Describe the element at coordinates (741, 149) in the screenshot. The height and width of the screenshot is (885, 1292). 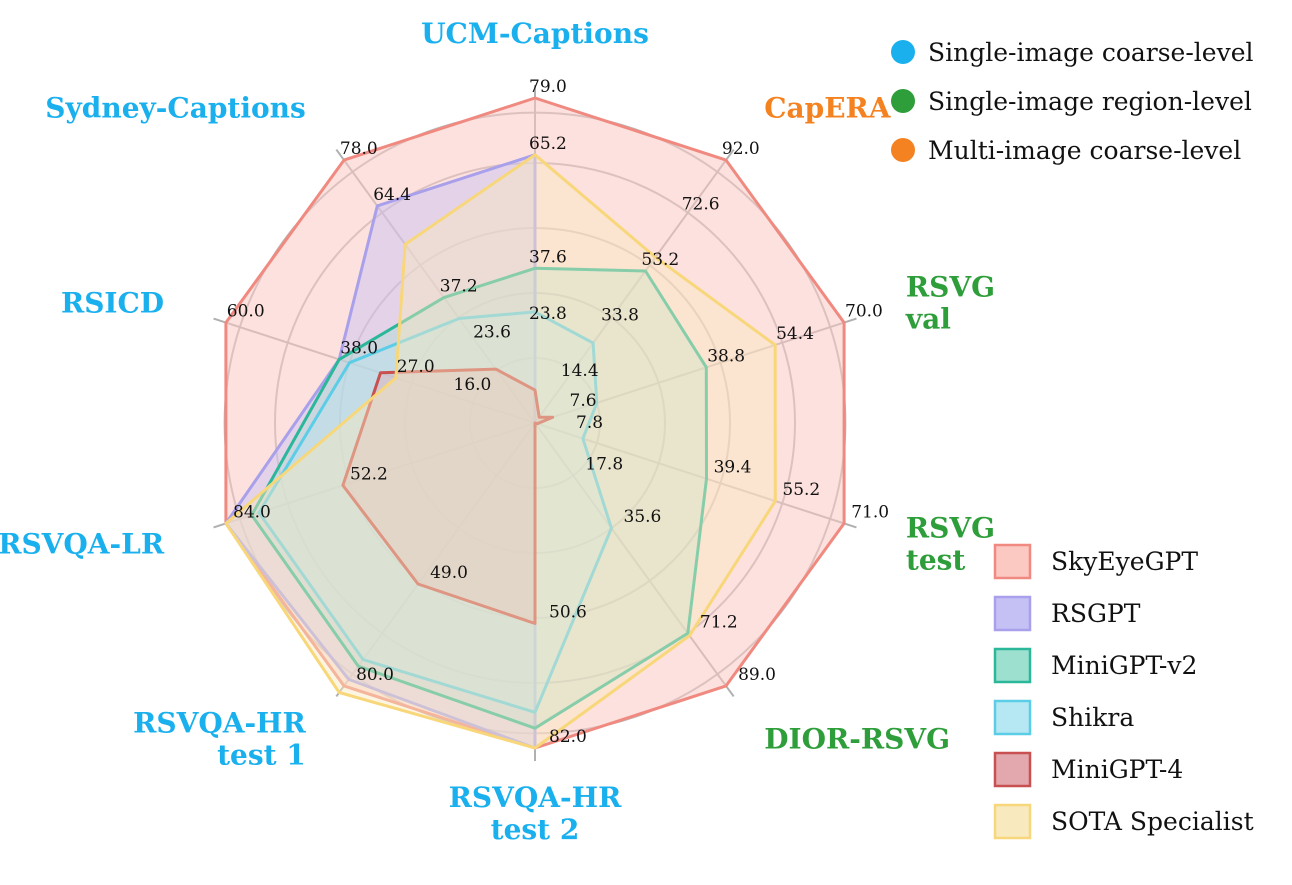
I see `tick-label-axis2-5: 92.0` at that location.